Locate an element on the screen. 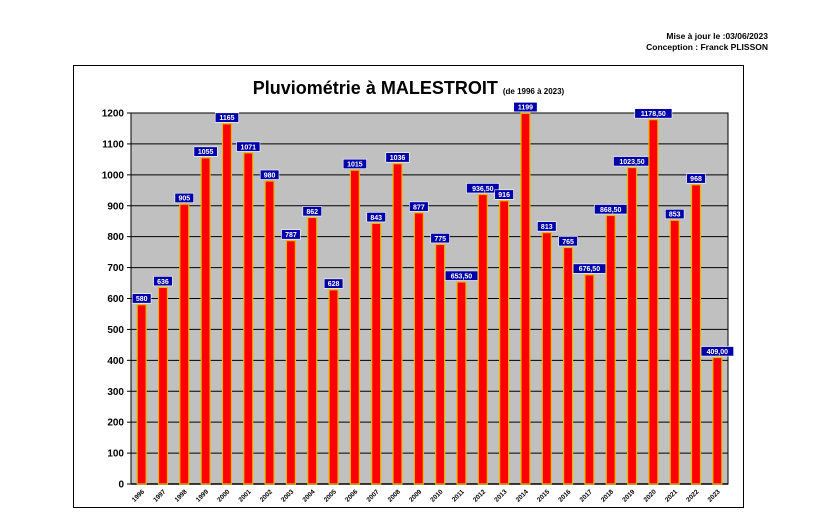 This screenshot has height=517, width=820. x-tick-label: 2014 is located at coordinates (522, 495).